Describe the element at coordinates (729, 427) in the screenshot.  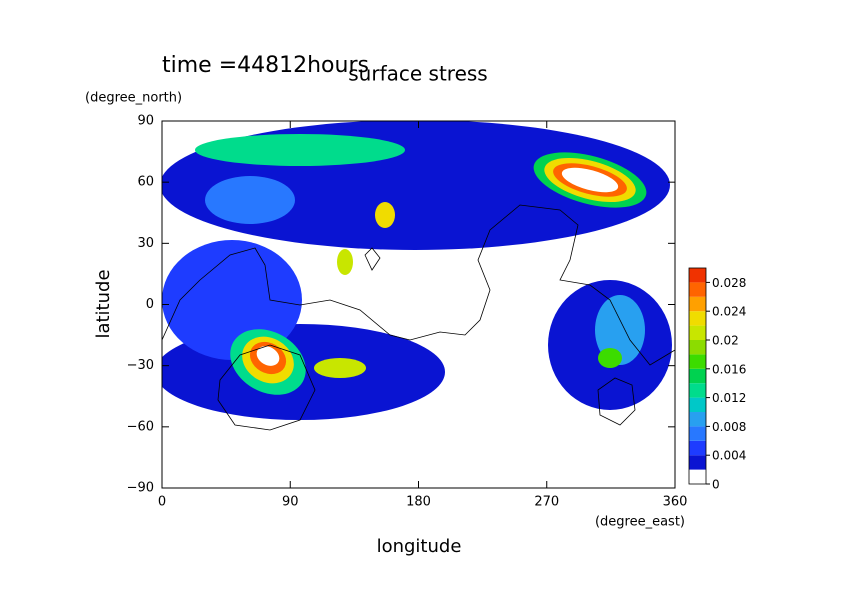
I see `colorbar-label: 0.008` at that location.